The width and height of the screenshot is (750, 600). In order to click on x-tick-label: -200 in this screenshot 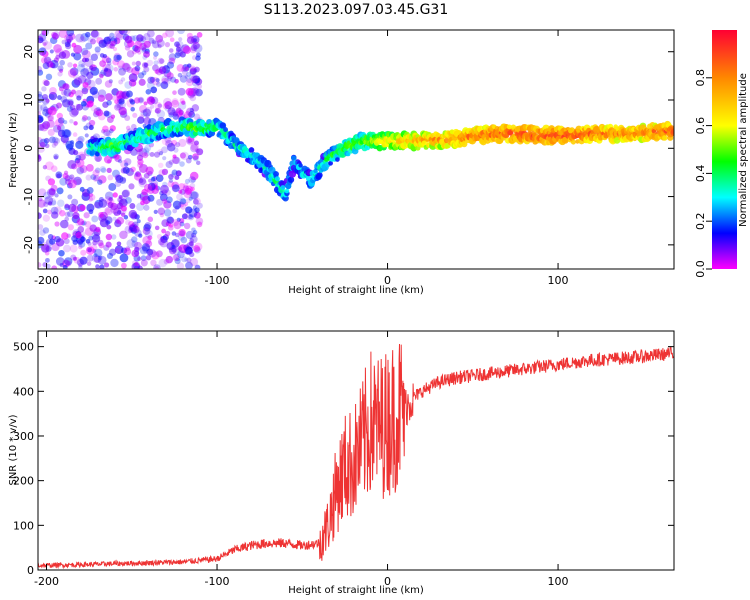, I will do `click(46, 581)`.